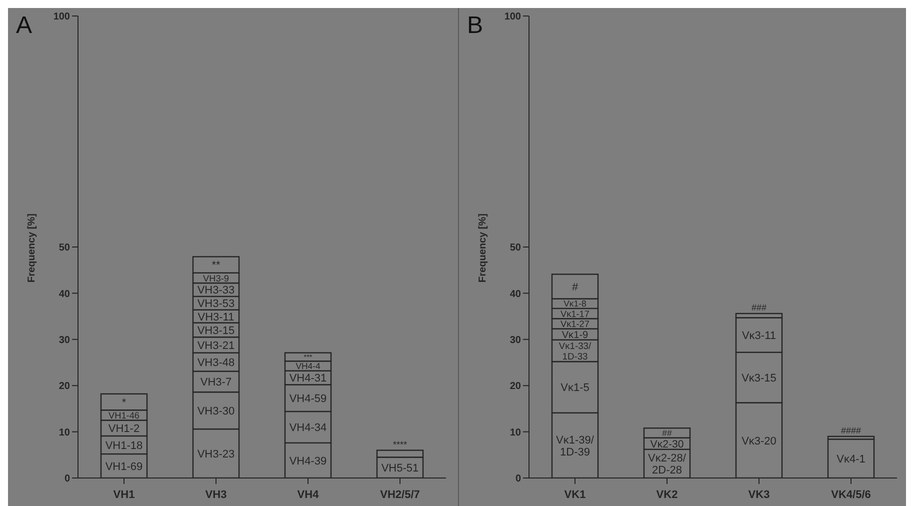 This screenshot has width=914, height=506. Describe the element at coordinates (759, 336) in the screenshot. I see `data-label: Vκ3-11` at that location.